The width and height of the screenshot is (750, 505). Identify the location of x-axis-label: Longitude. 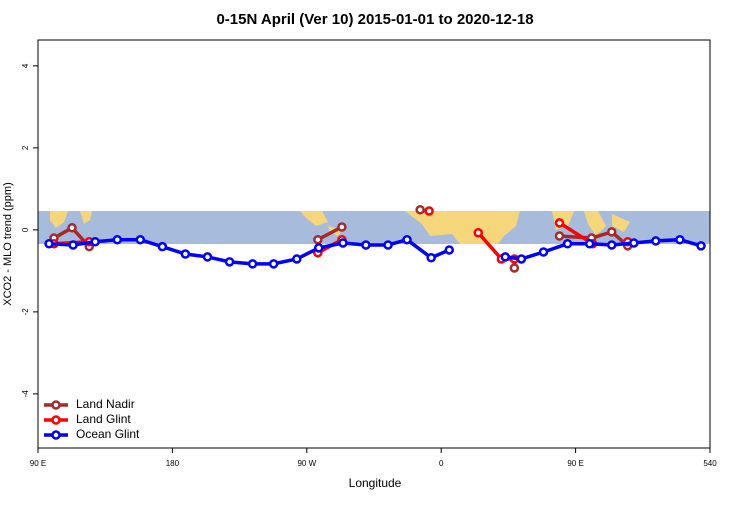
(375, 483).